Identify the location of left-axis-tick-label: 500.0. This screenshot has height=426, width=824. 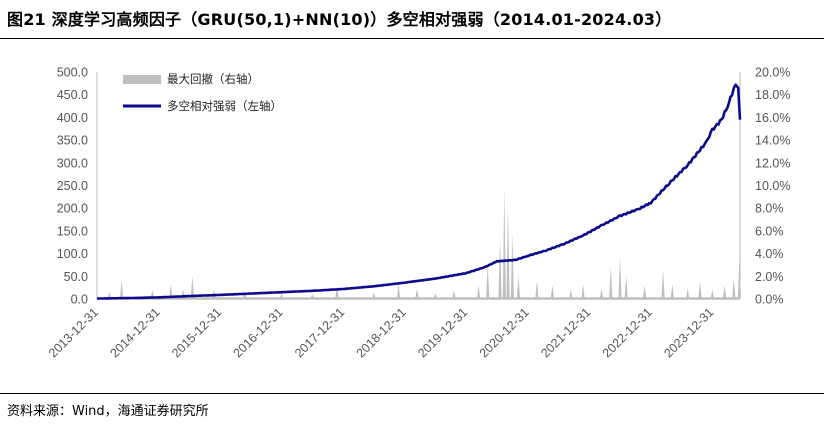
(72, 73).